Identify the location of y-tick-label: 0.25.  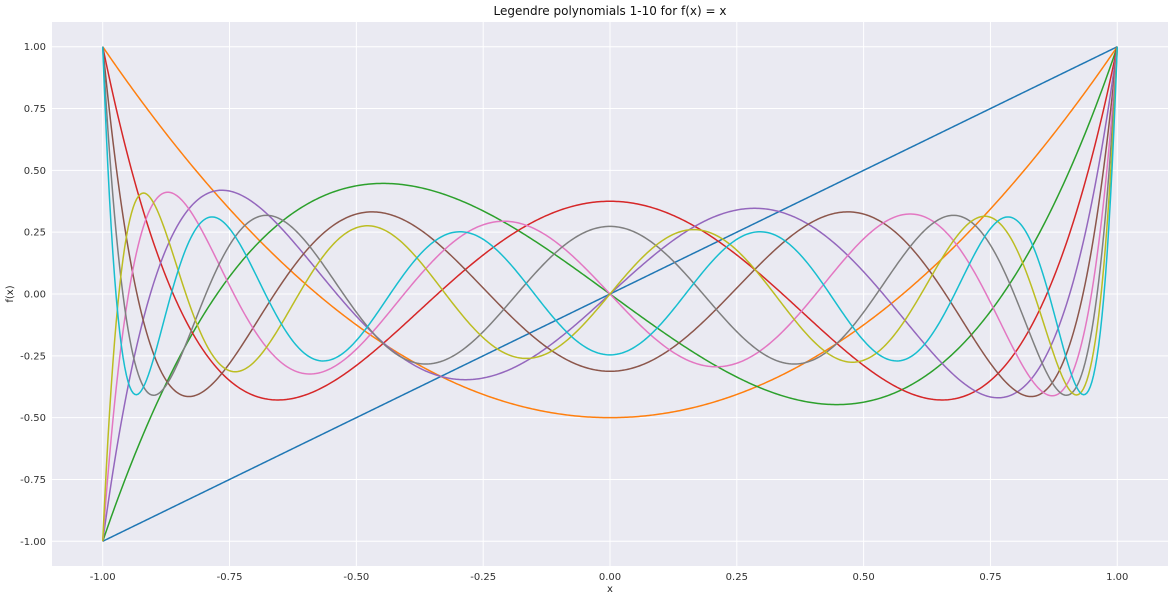
(35, 233).